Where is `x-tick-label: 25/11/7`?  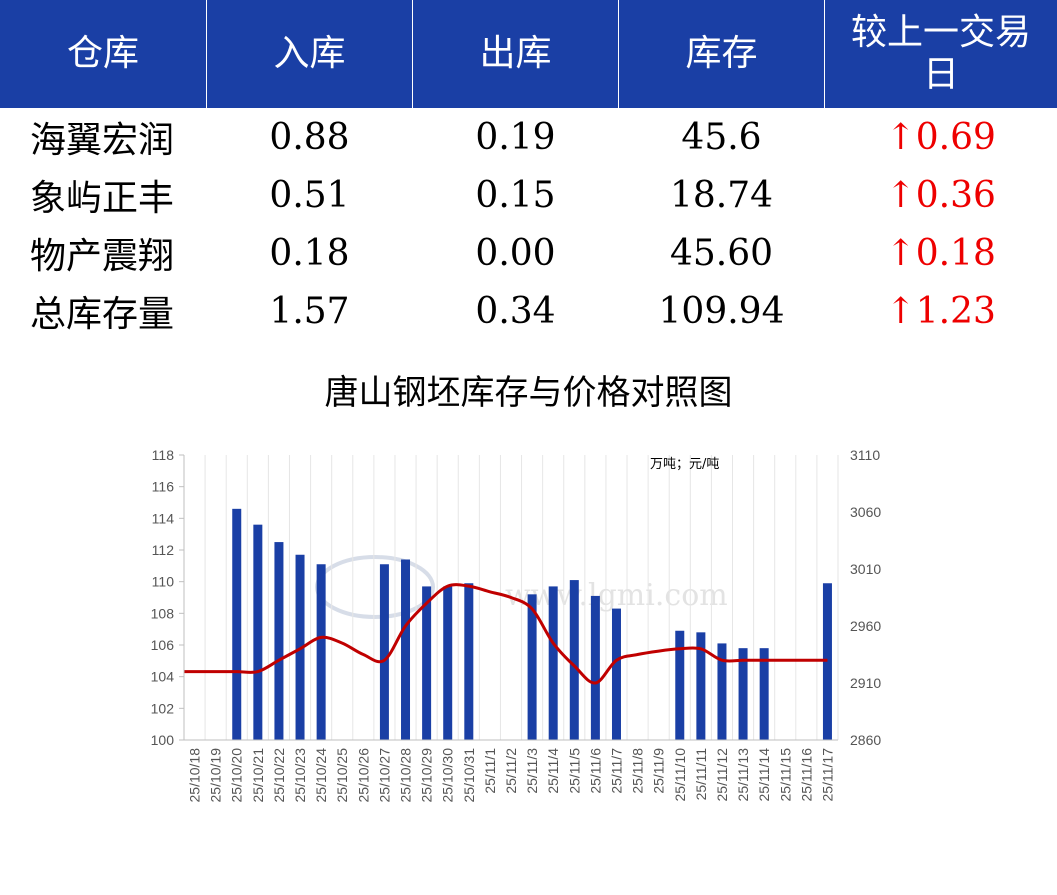 x-tick-label: 25/11/7 is located at coordinates (616, 771).